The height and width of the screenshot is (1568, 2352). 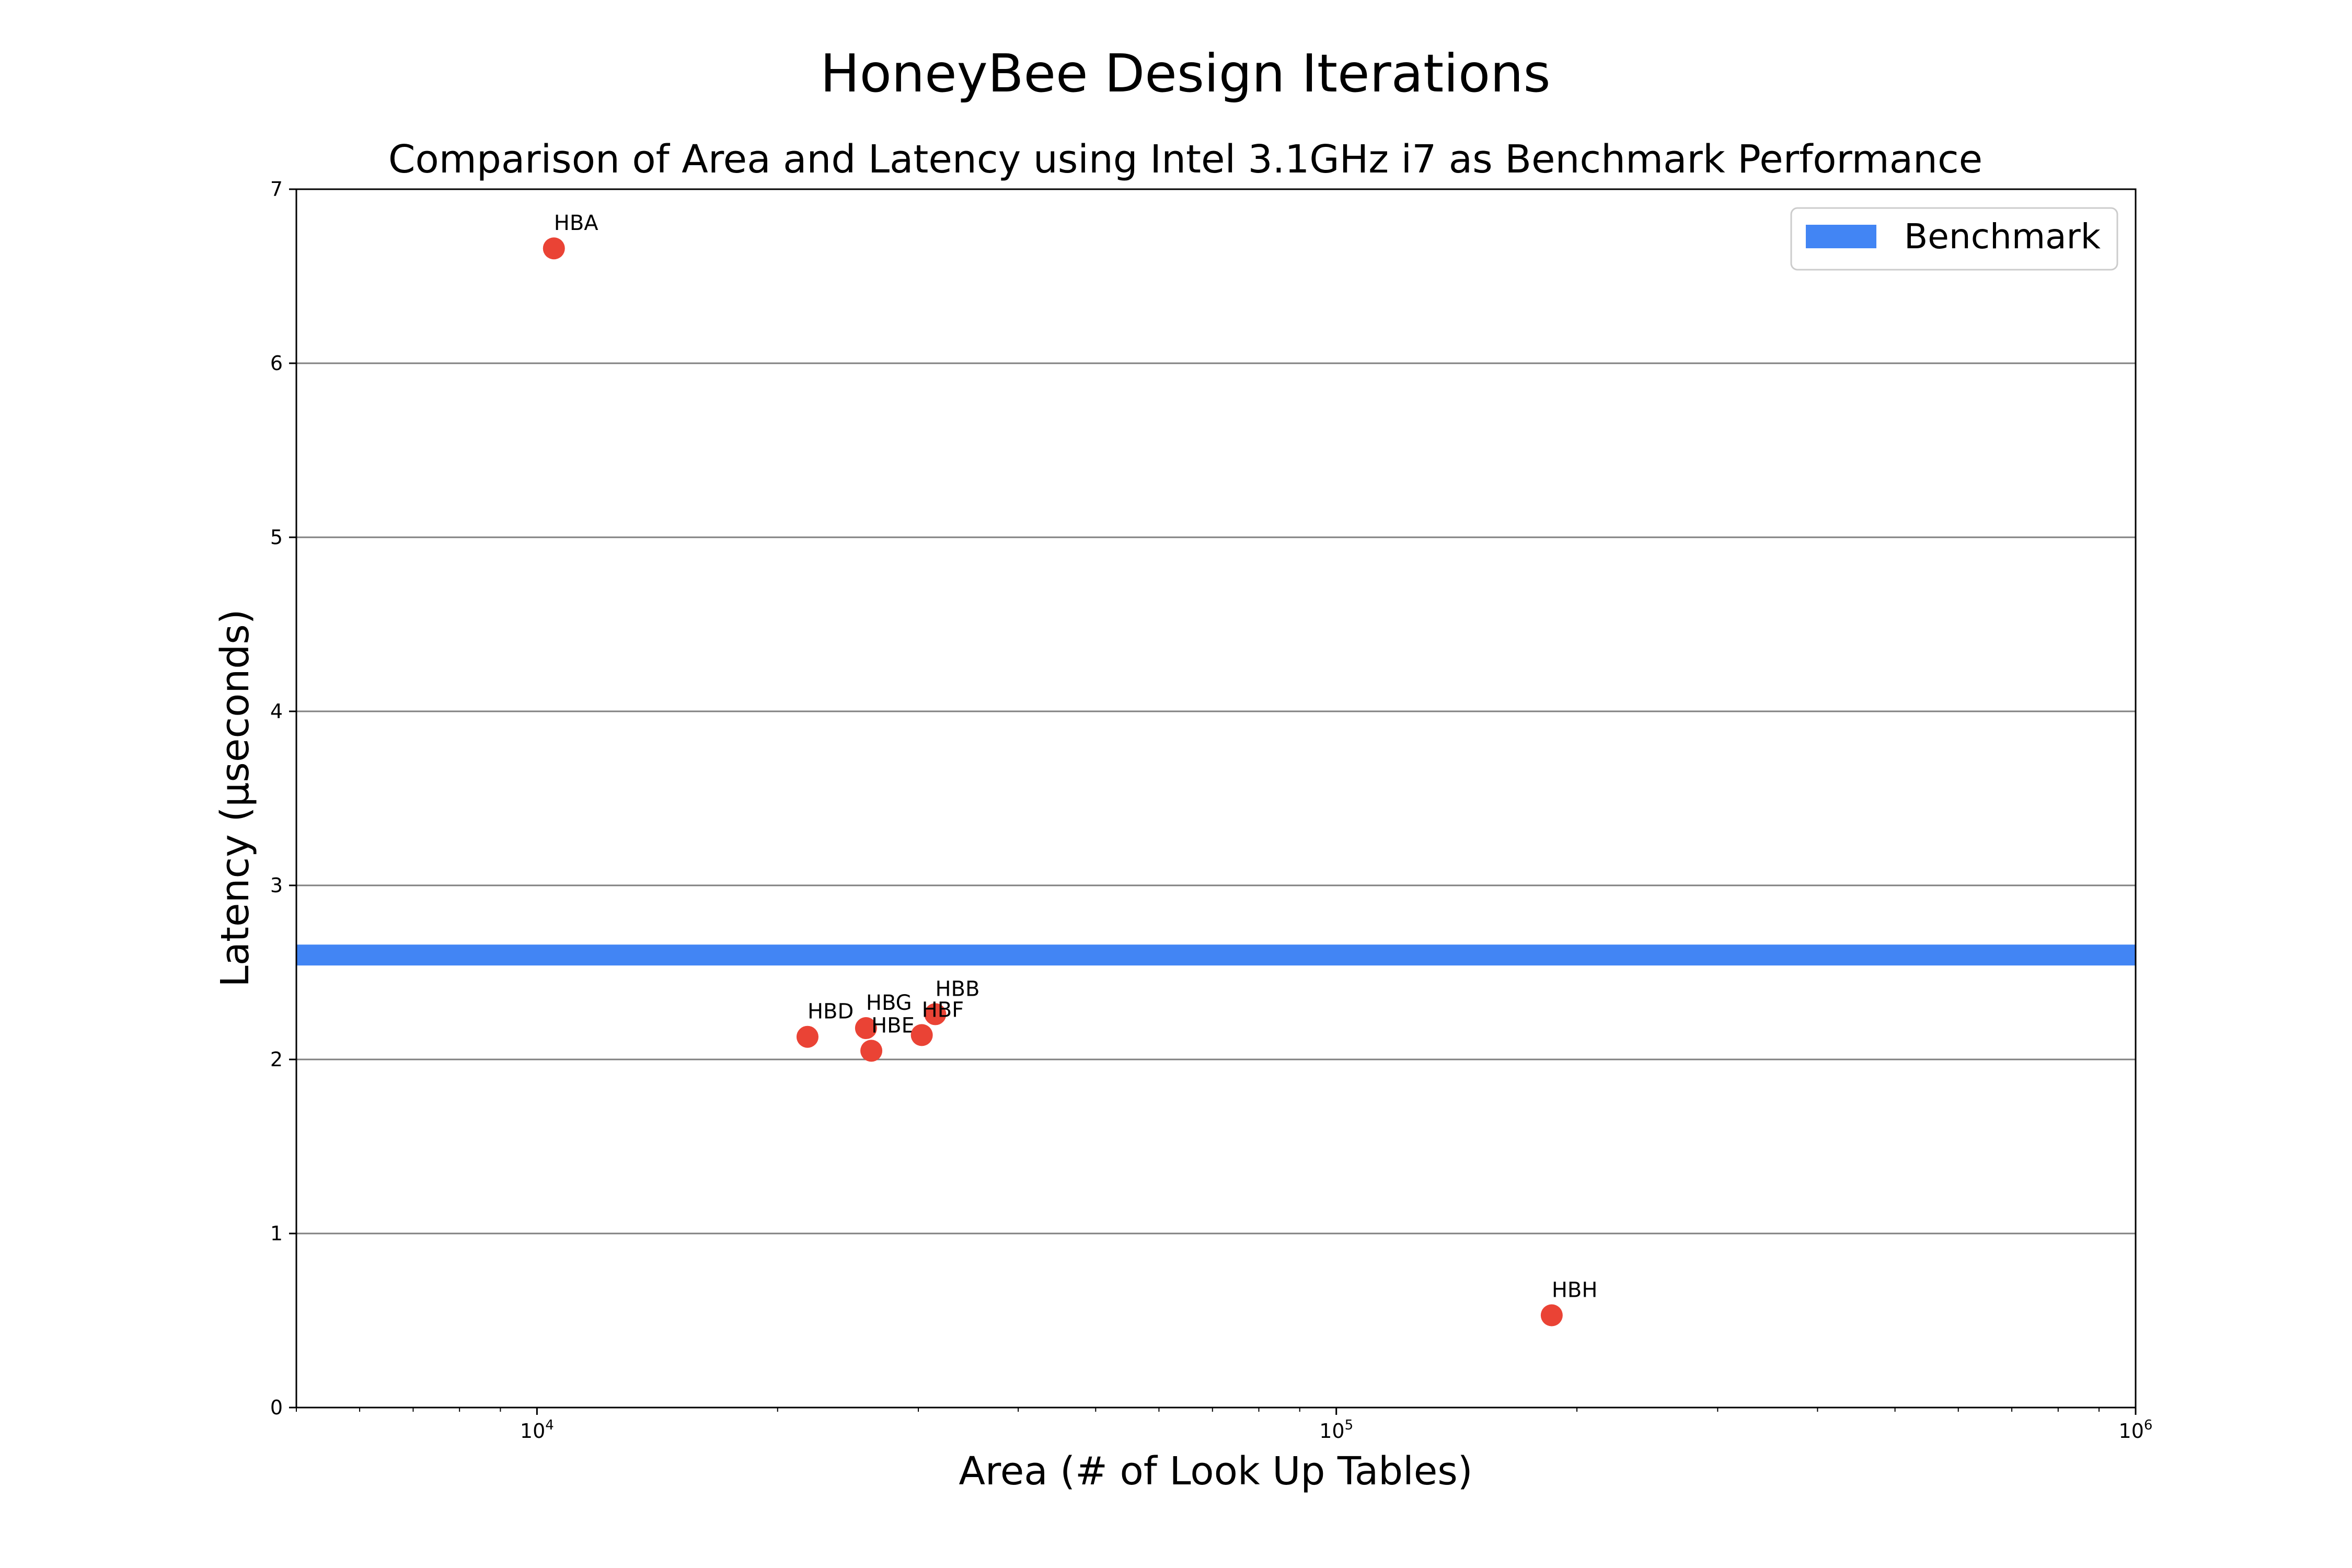 I want to click on legend-entry-benchmark: Benchmark, so click(x=2002, y=236).